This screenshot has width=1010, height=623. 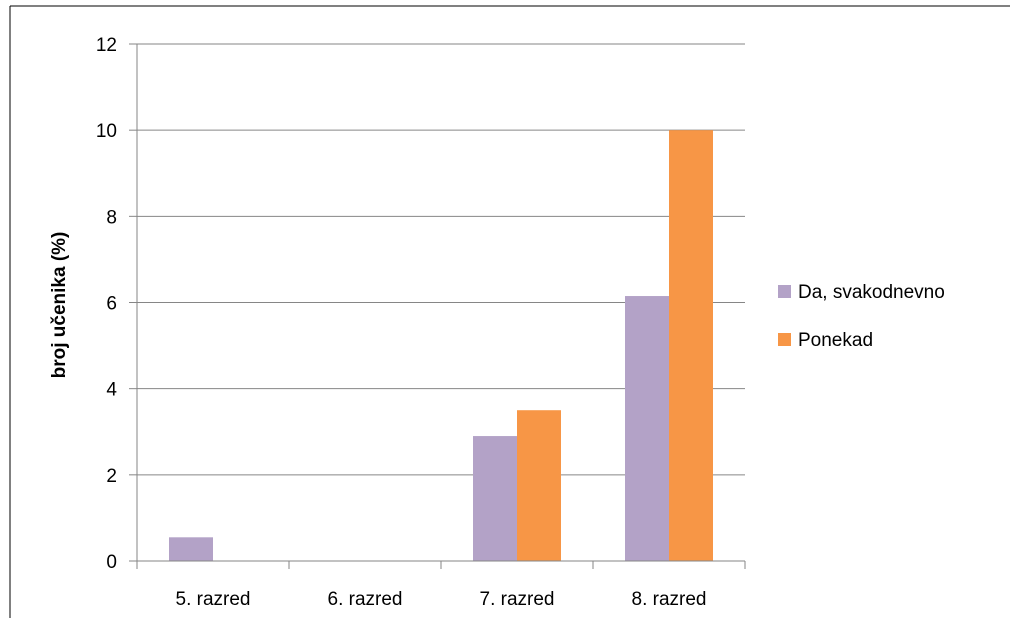 What do you see at coordinates (539, 485) in the screenshot?
I see `bar-series1-cat2` at bounding box center [539, 485].